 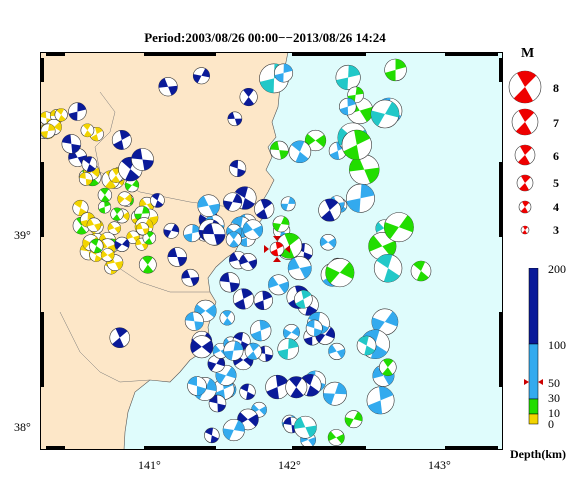 What do you see at coordinates (439, 465) in the screenshot?
I see `lon-label-143: 143°` at bounding box center [439, 465].